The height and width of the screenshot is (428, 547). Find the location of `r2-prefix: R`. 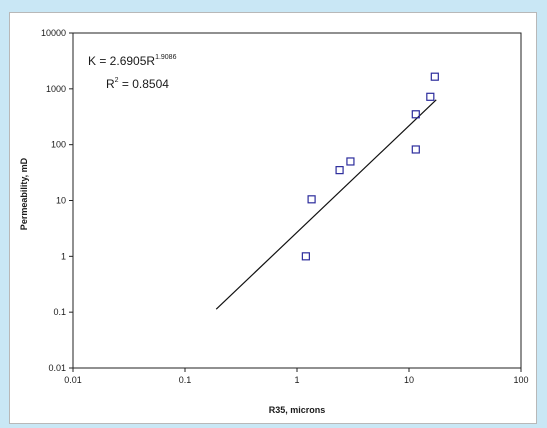

r2-prefix: R is located at coordinates (110, 84).